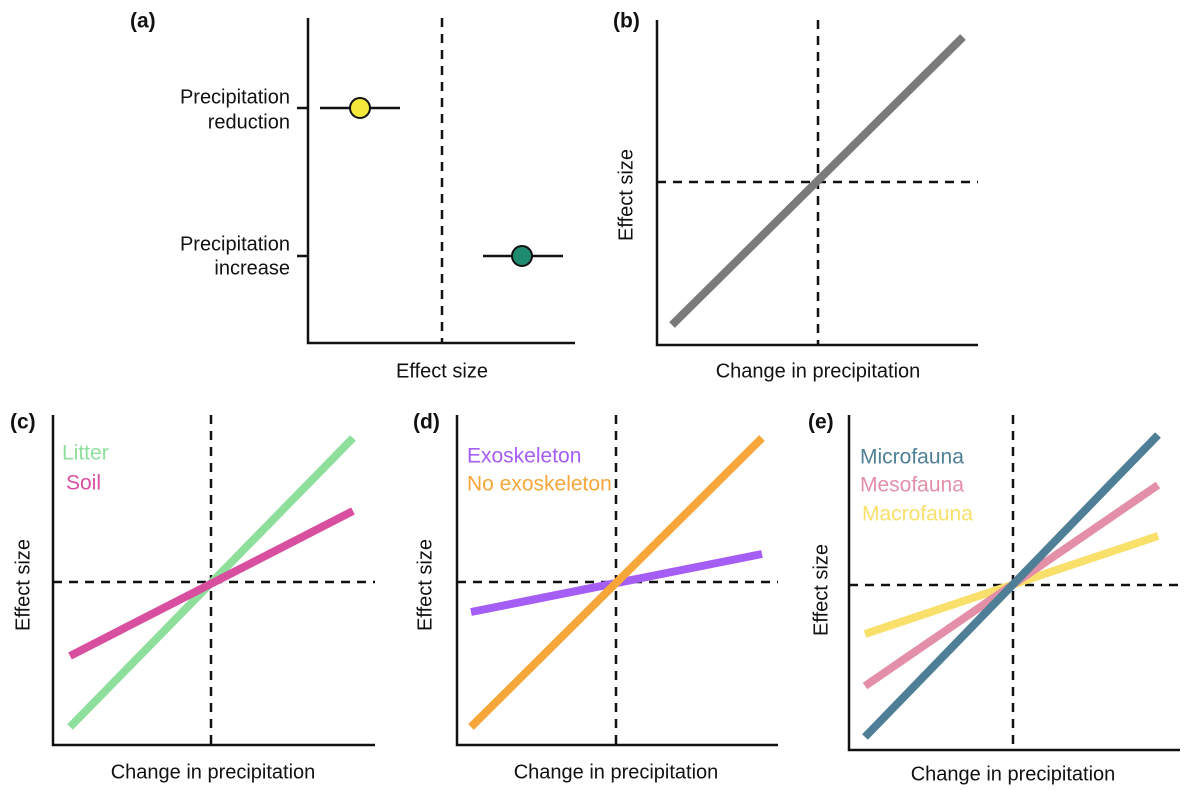  I want to click on panel-letter: (a), so click(143, 21).